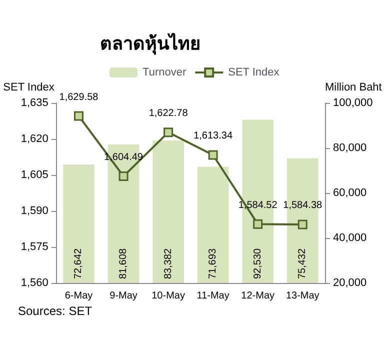 Image resolution: width=389 pixels, height=351 pixels. What do you see at coordinates (34, 247) in the screenshot?
I see `y-tick-label: 1,575` at bounding box center [34, 247].